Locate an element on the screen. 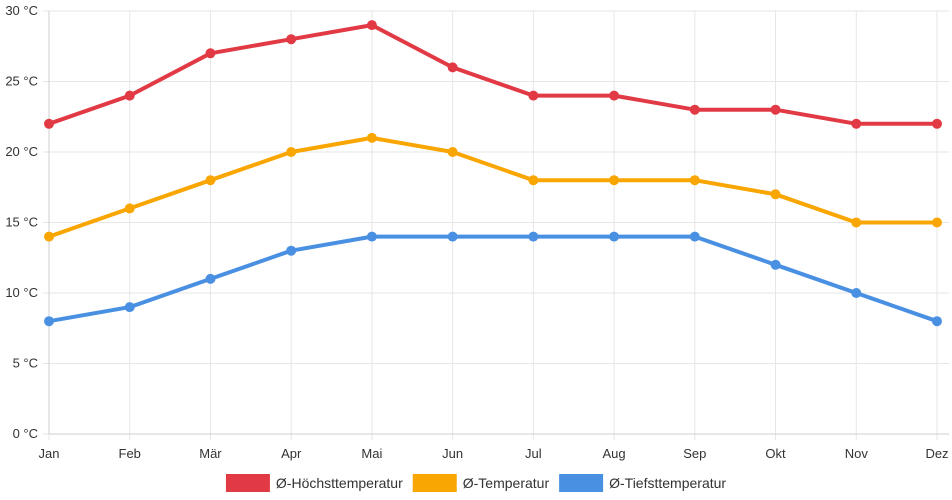  legend-label: Ø-Höchsttemperatur is located at coordinates (339, 483).